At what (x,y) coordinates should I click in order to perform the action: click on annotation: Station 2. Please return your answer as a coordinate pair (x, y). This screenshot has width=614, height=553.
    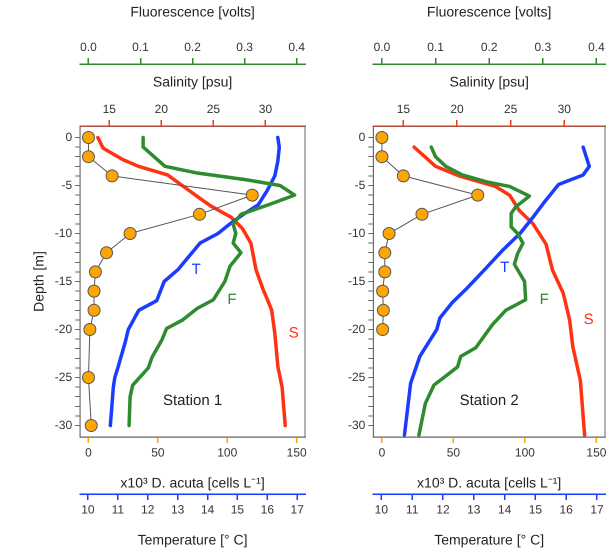
    Looking at the image, I should click on (489, 401).